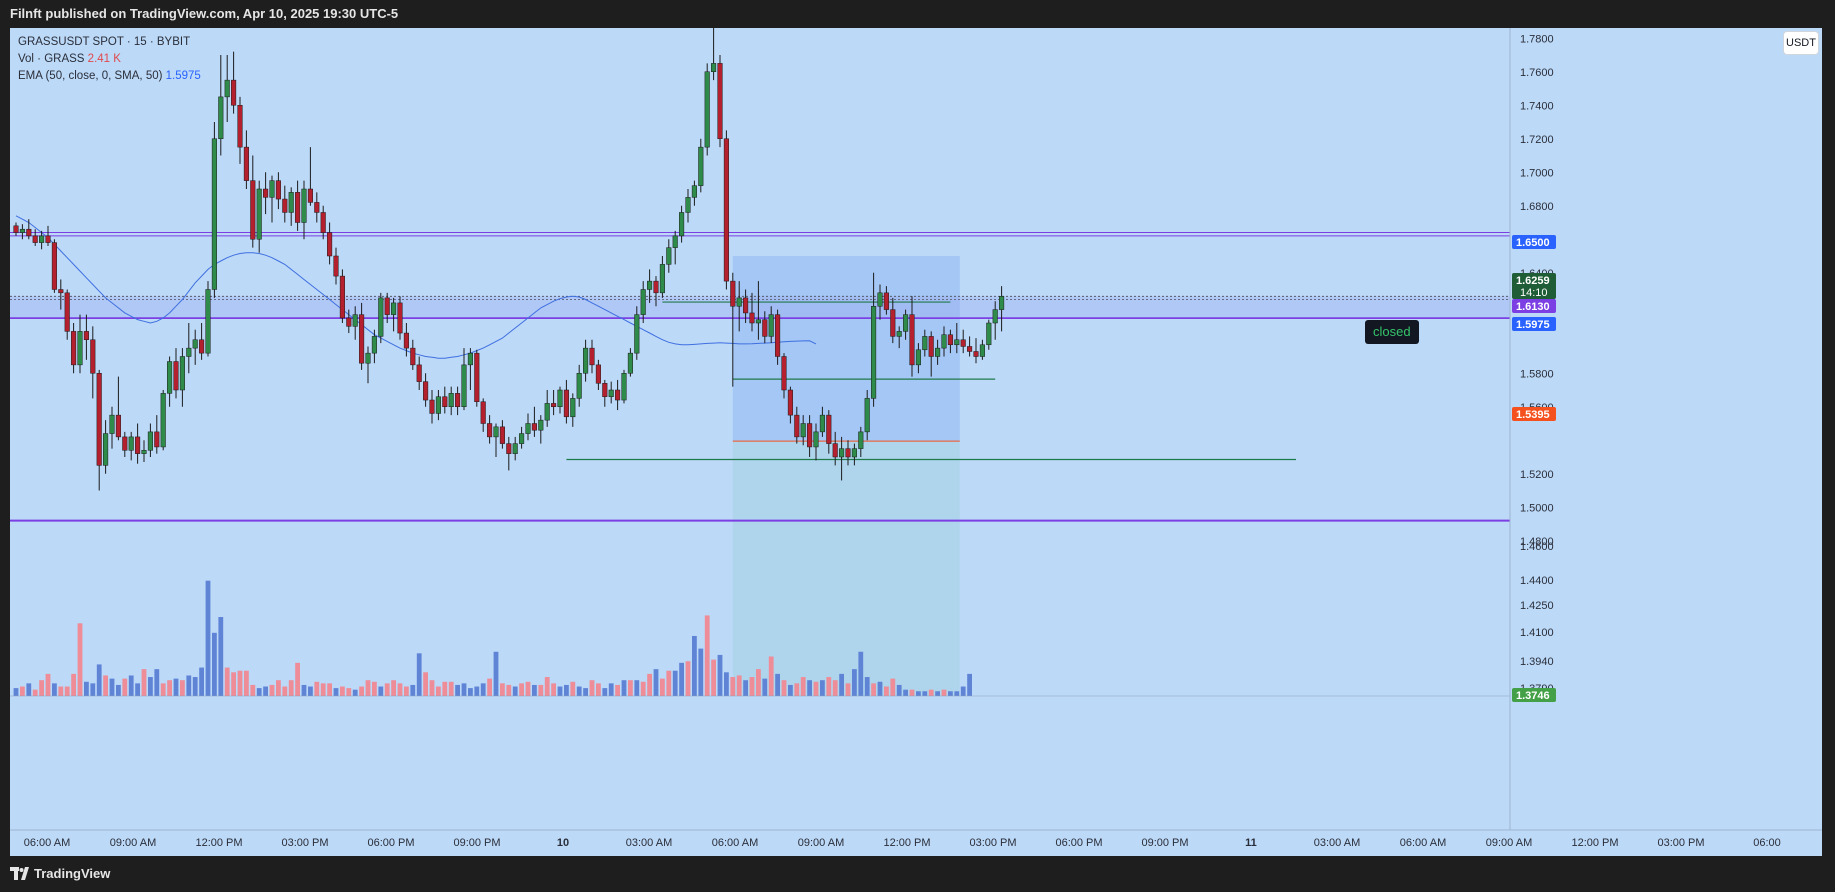  I want to click on currency-button: USDT, so click(1801, 43).